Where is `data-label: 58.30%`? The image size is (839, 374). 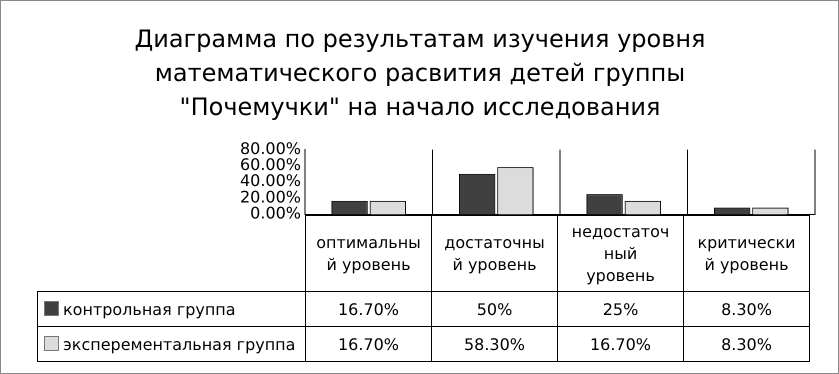
data-label: 58.30% is located at coordinates (495, 344).